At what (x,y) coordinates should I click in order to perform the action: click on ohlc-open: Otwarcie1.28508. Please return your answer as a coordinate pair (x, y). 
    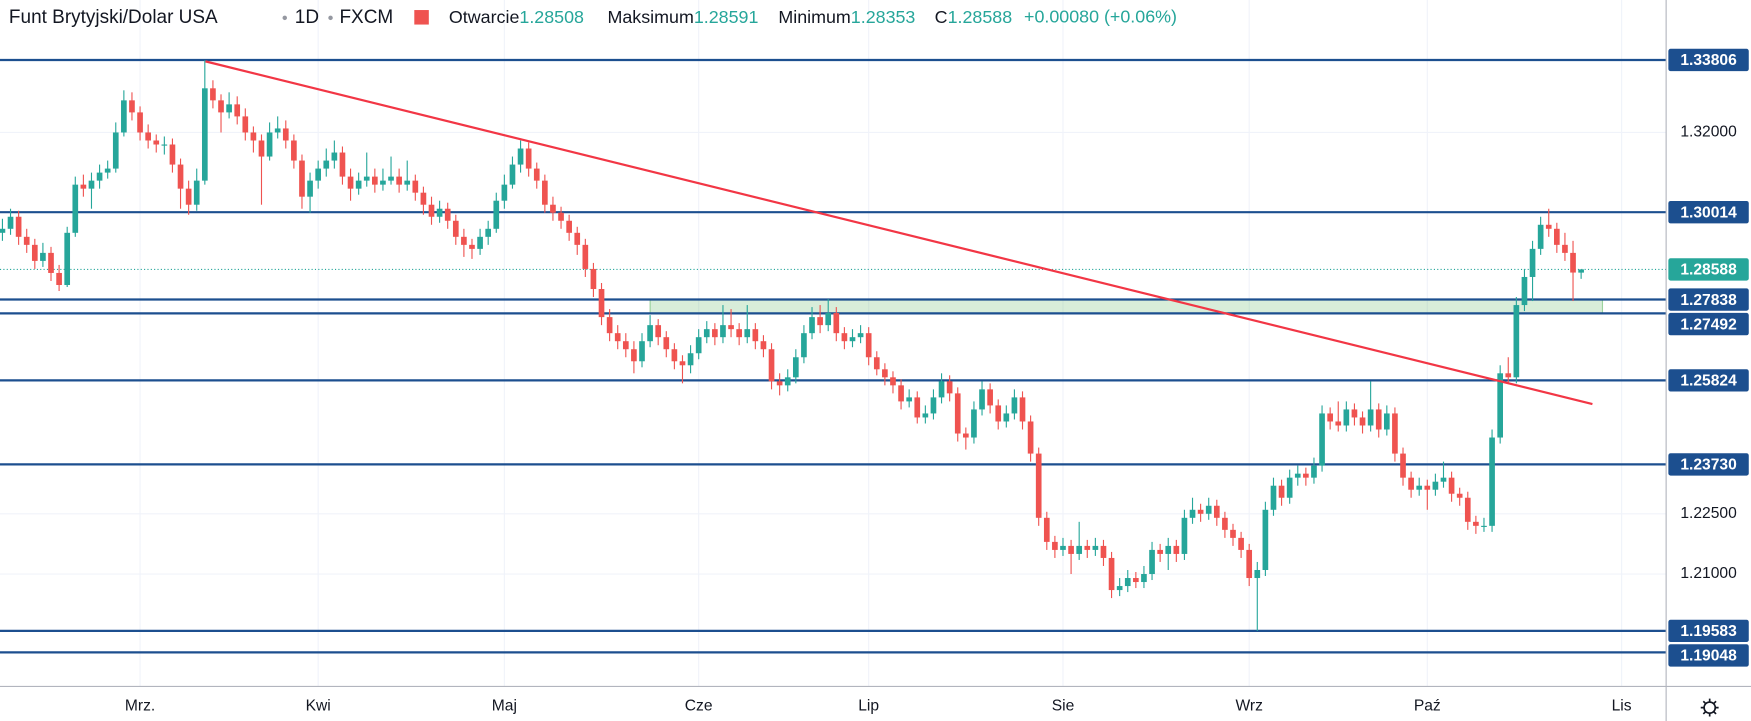
    Looking at the image, I should click on (516, 17).